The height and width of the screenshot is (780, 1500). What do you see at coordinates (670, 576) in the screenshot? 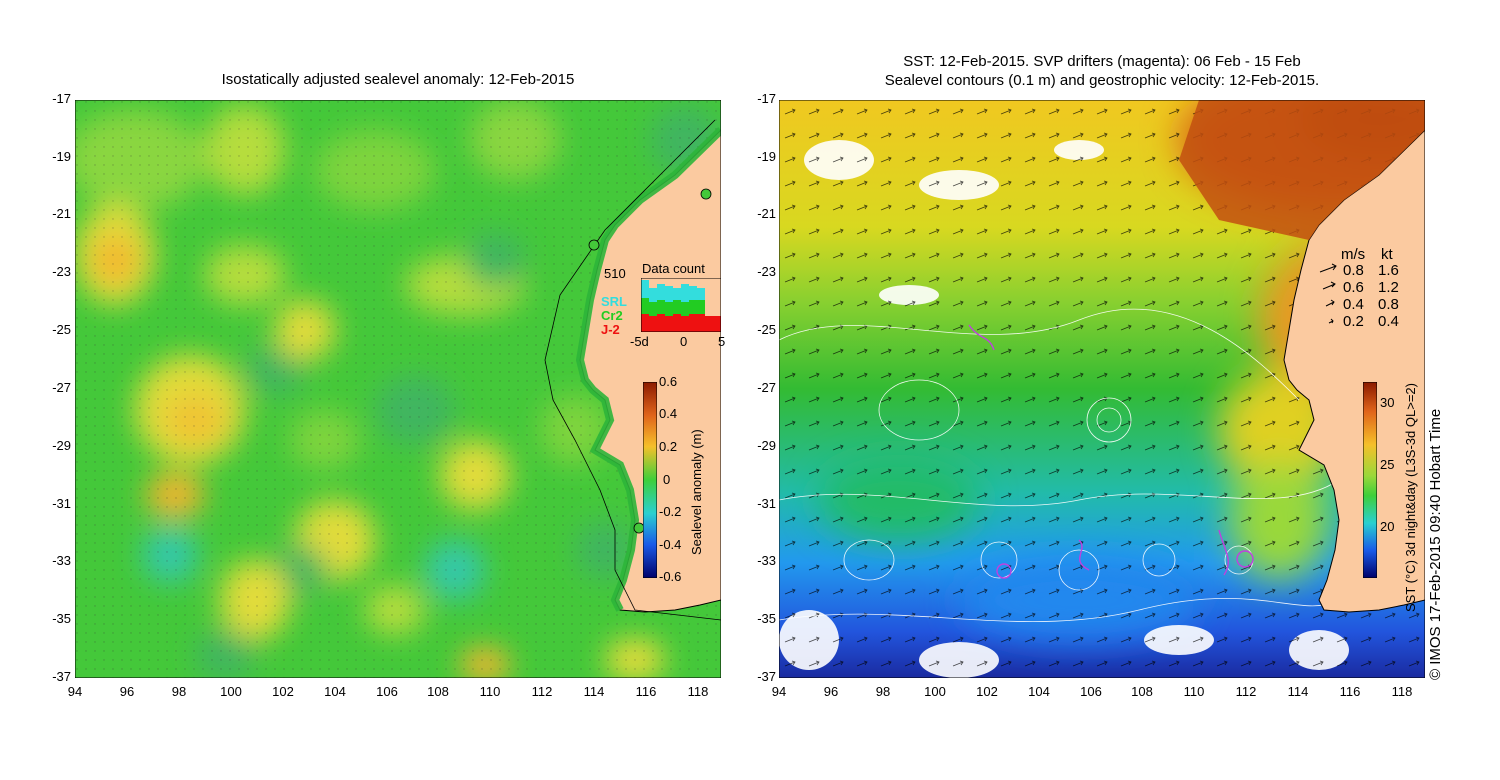
I see `colorbar-tick: -0.6` at bounding box center [670, 576].